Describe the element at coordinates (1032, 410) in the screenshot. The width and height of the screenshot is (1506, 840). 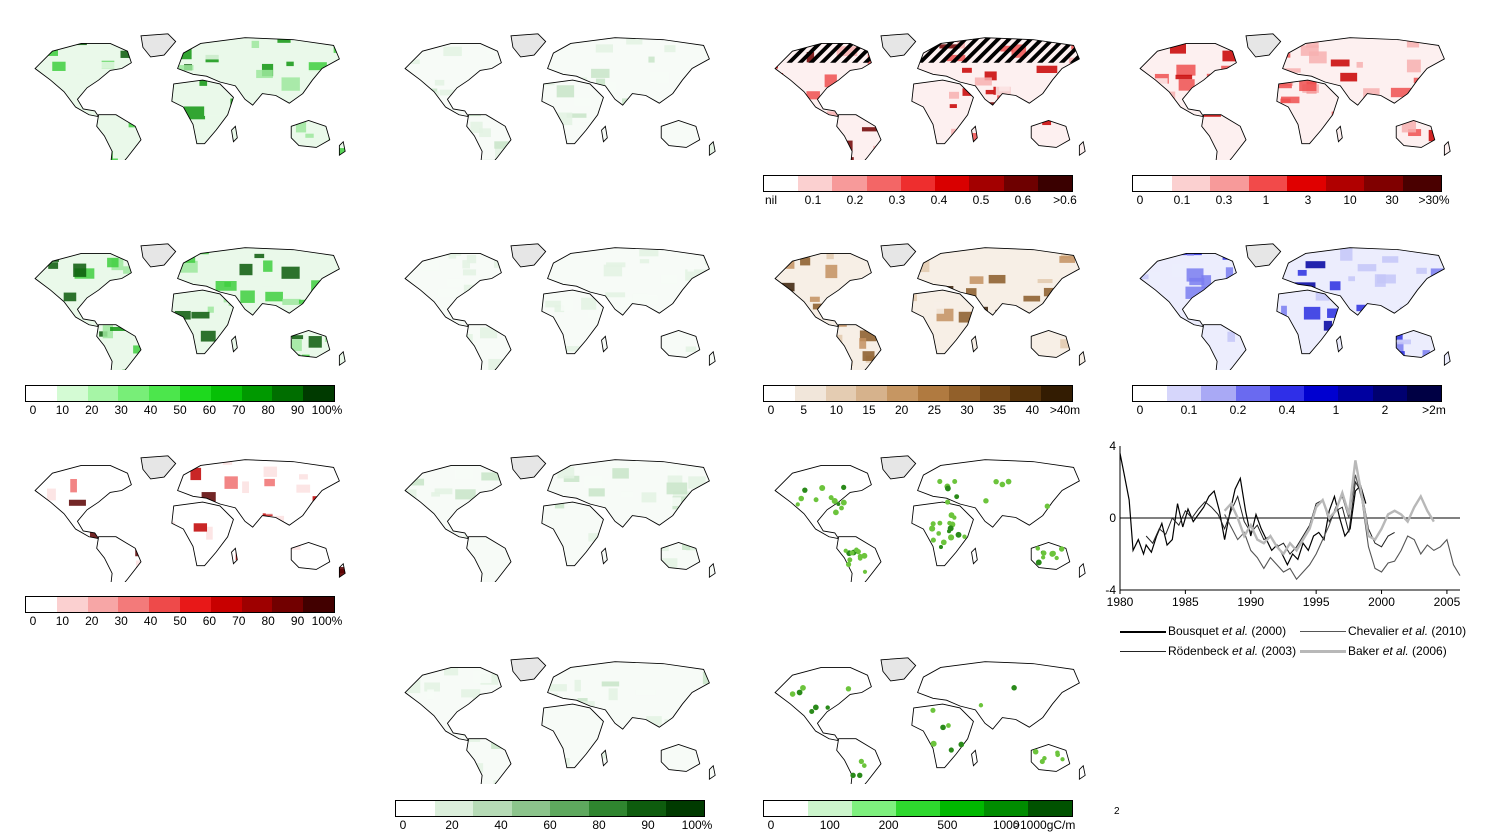
I see `colorbar-tick-label: 40` at that location.